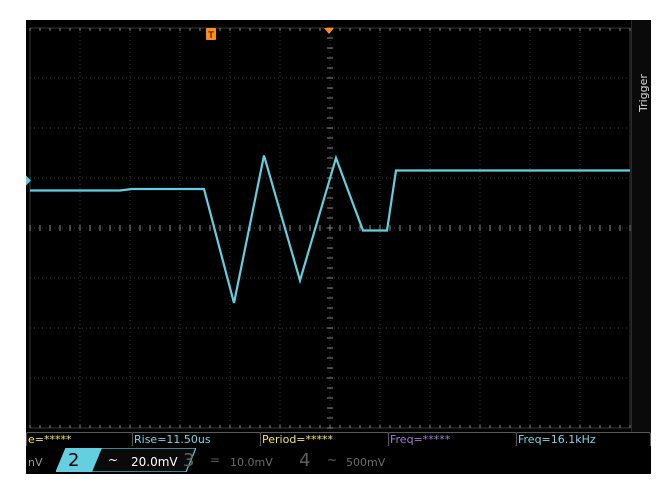 The image size is (672, 494). I want to click on measurement-item: Freq=16.1kHz, so click(583, 439).